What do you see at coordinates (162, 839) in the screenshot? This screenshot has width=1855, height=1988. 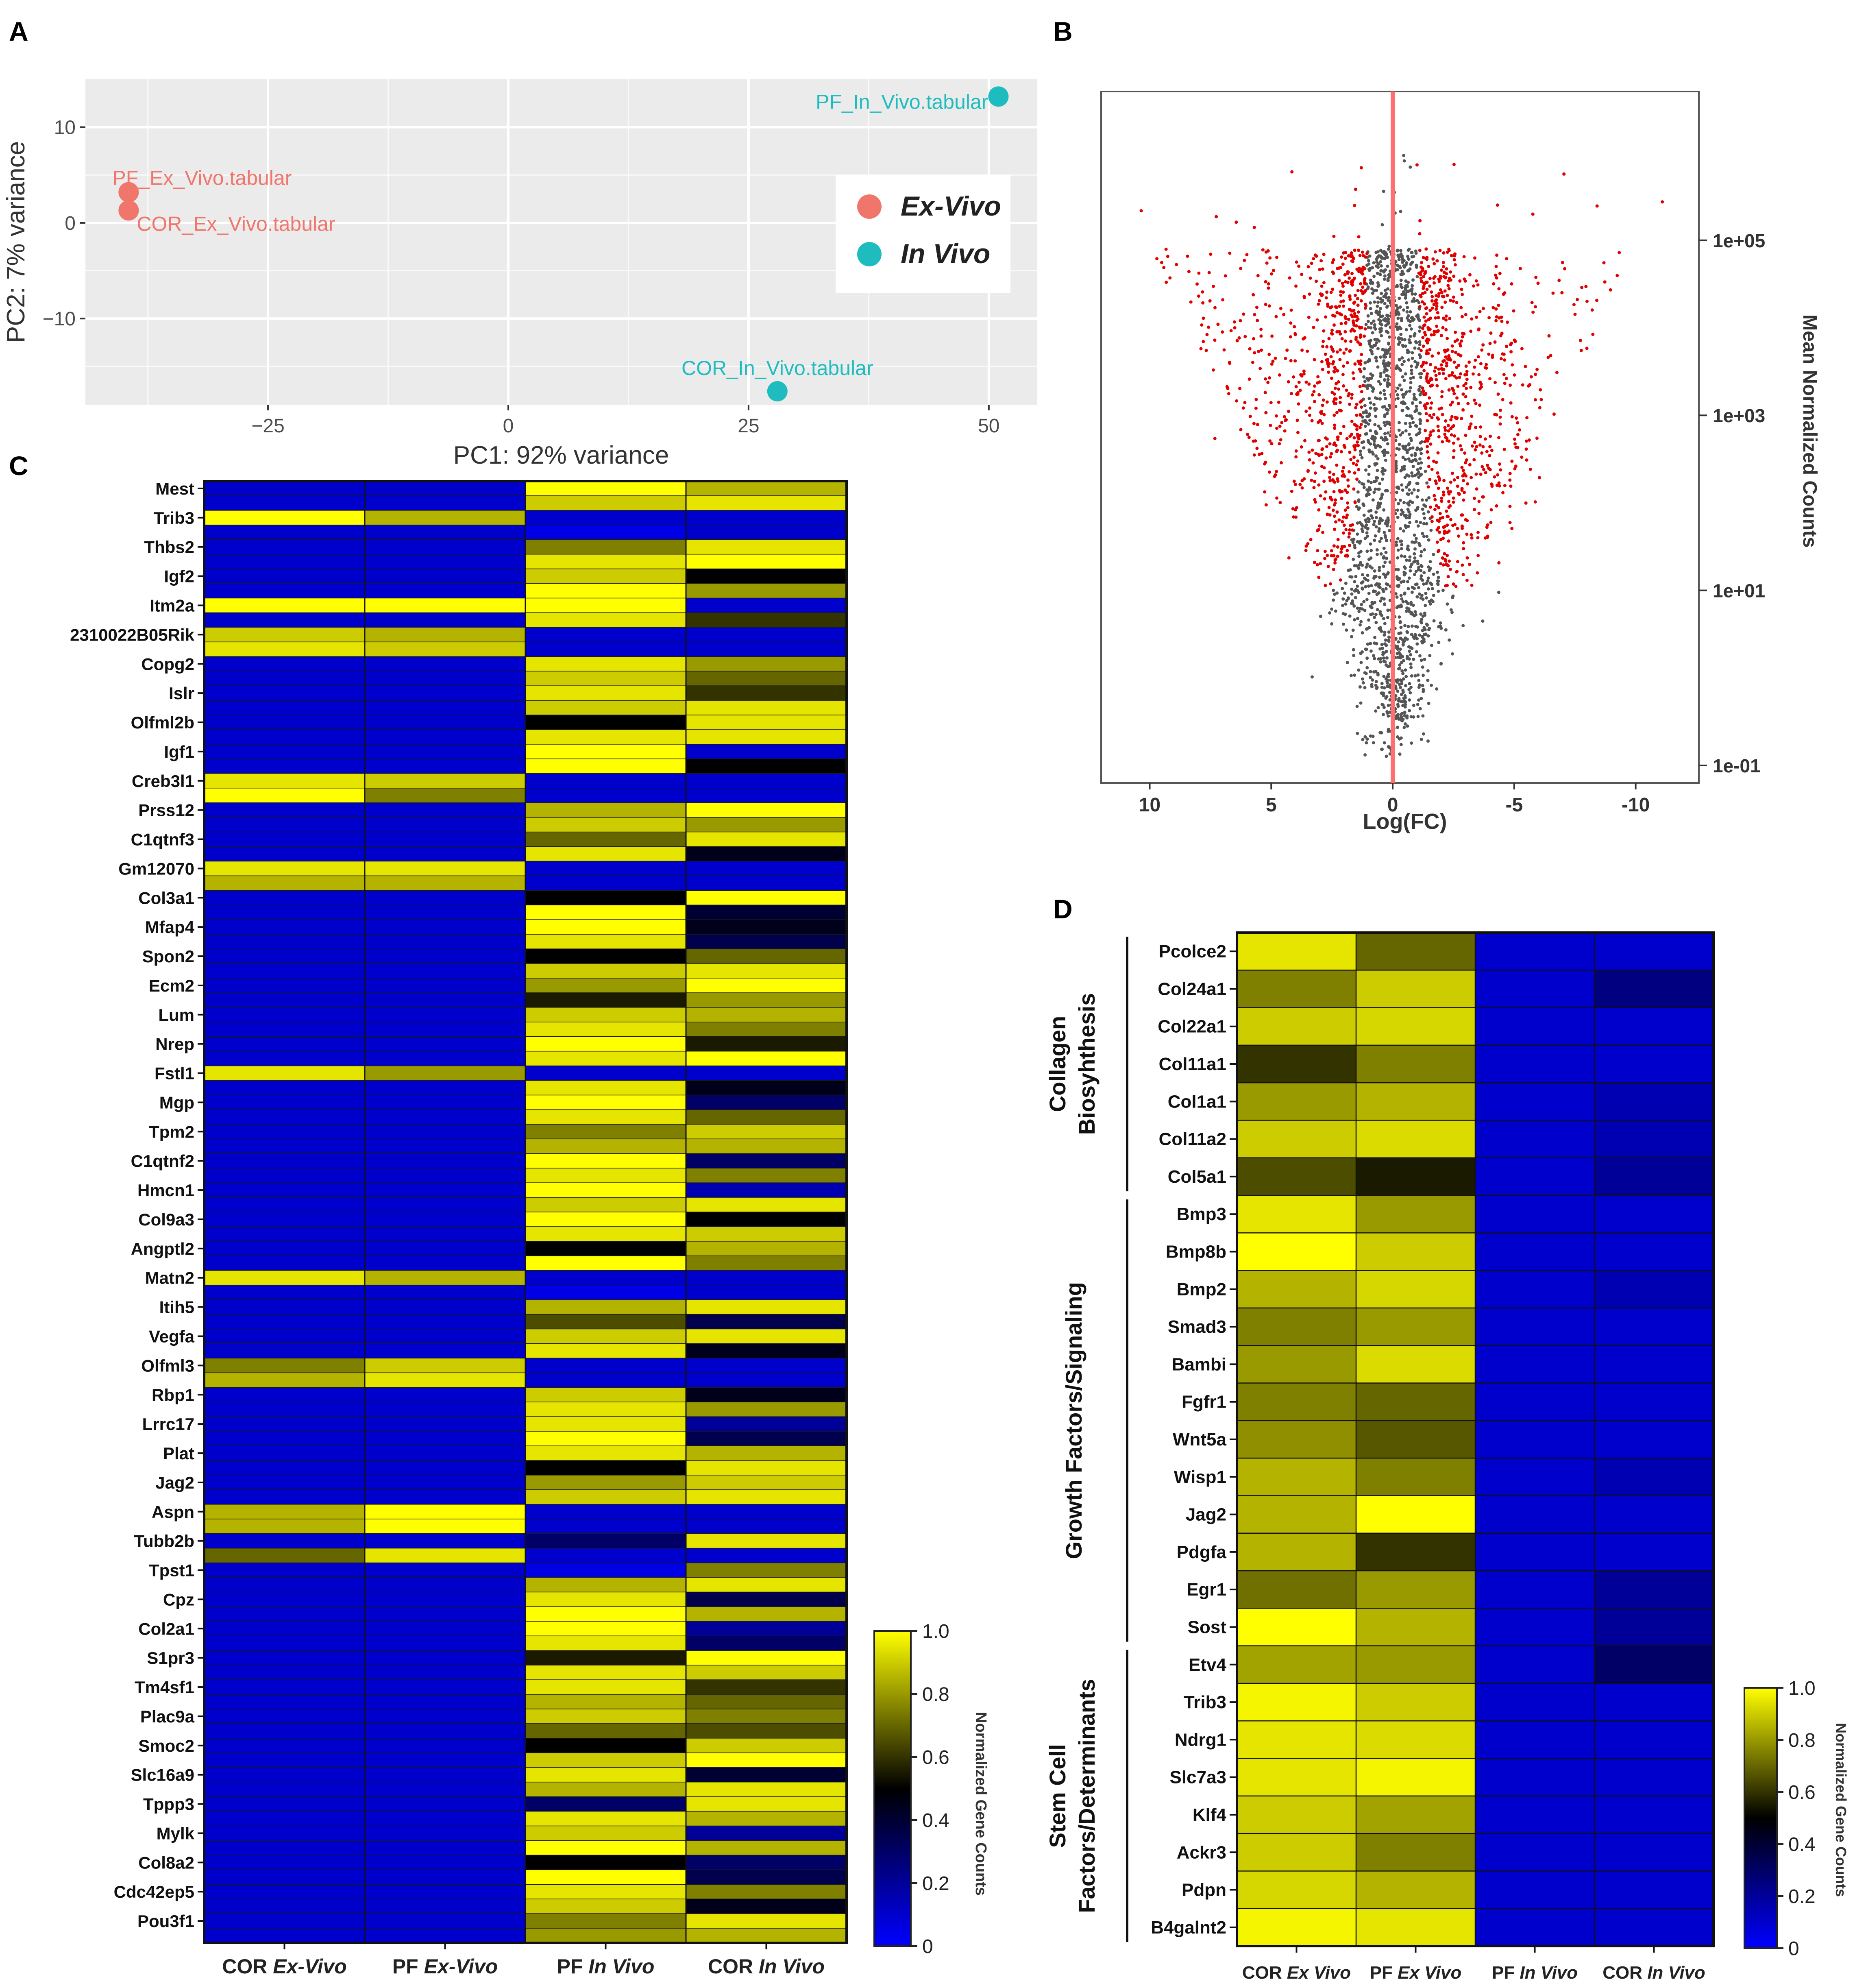 I see `heatmap-c-row-label: C1qtnf3` at bounding box center [162, 839].